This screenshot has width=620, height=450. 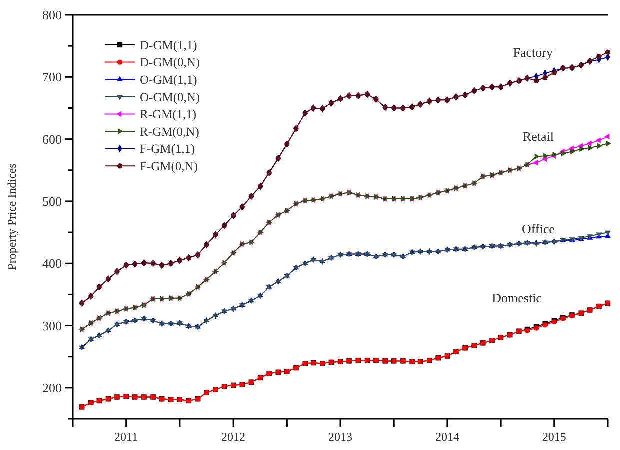 I want to click on y-axis-title: Property Price Indices, so click(x=12, y=216).